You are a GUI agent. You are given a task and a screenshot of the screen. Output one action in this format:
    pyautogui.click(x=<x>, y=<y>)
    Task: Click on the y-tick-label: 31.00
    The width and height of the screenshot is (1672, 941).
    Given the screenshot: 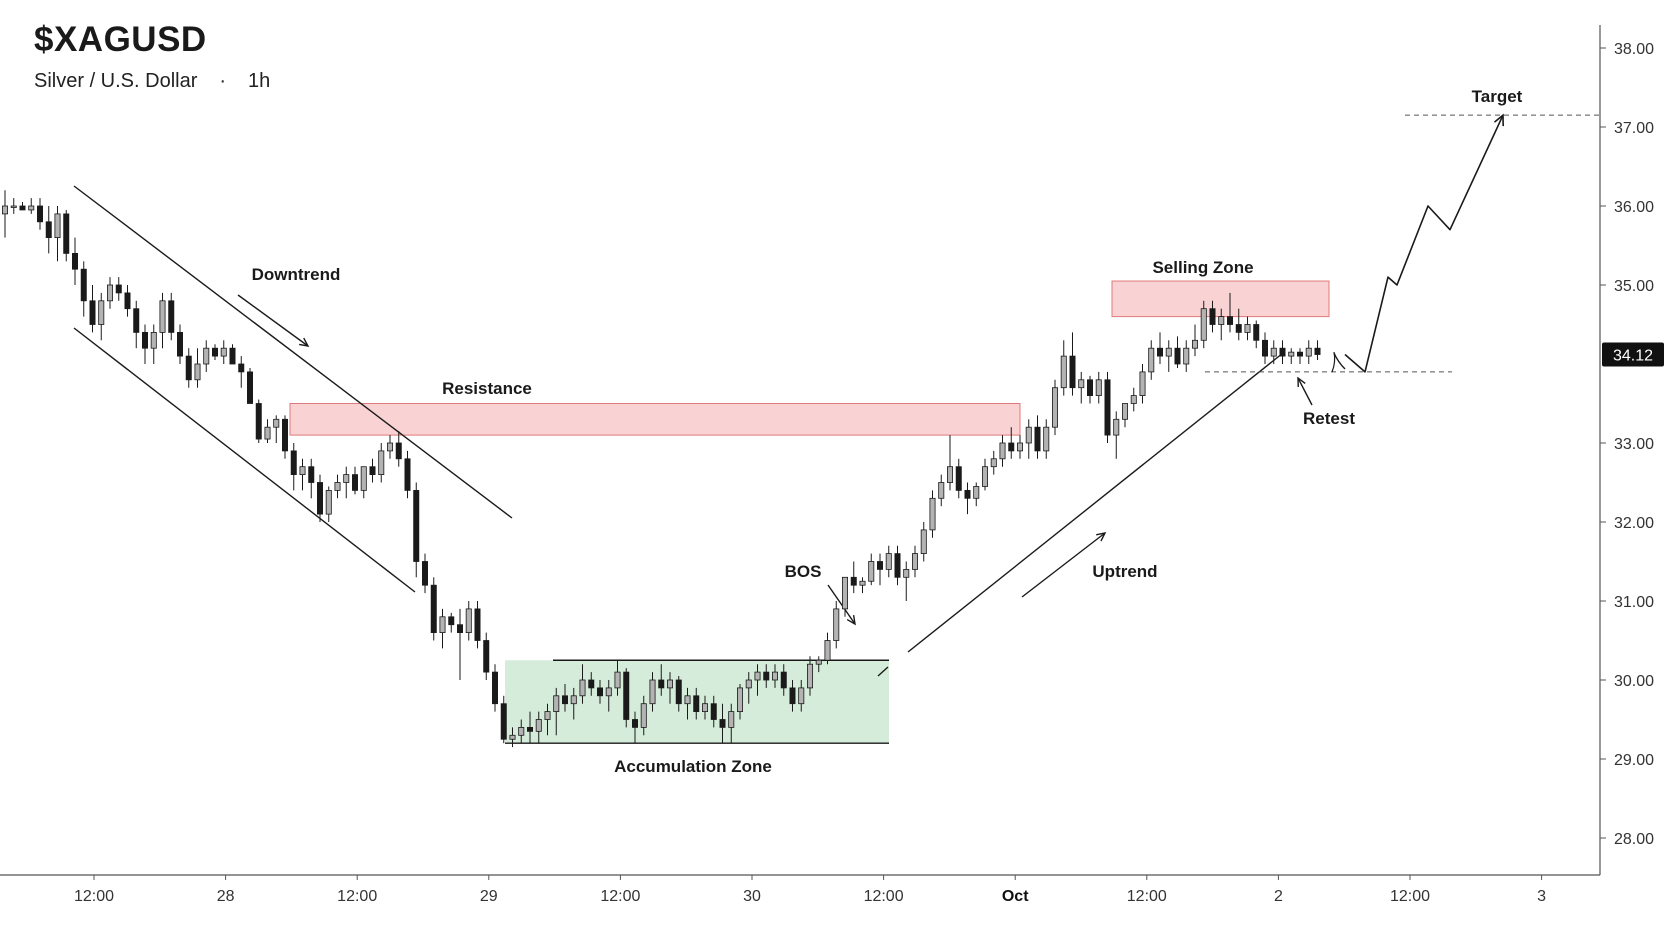 What is the action you would take?
    pyautogui.click(x=1634, y=602)
    